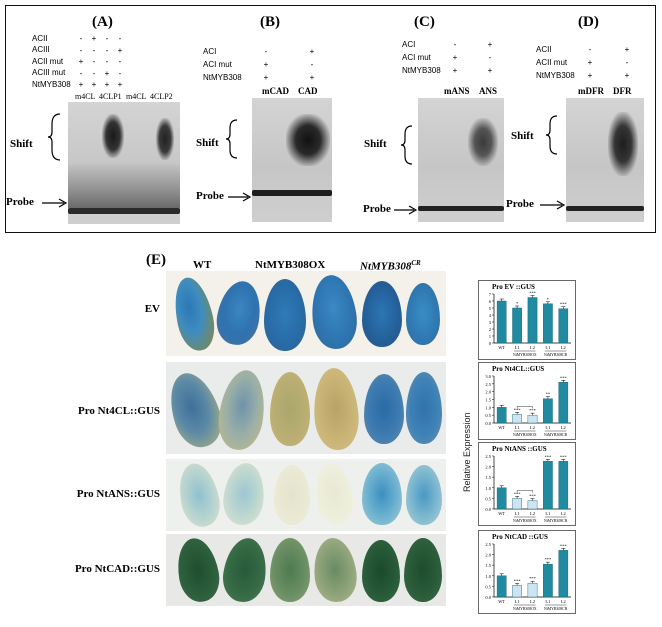 Image resolution: width=662 pixels, height=627 pixels. Describe the element at coordinates (488, 423) in the screenshot. I see `y-tick-label: 0.0` at that location.